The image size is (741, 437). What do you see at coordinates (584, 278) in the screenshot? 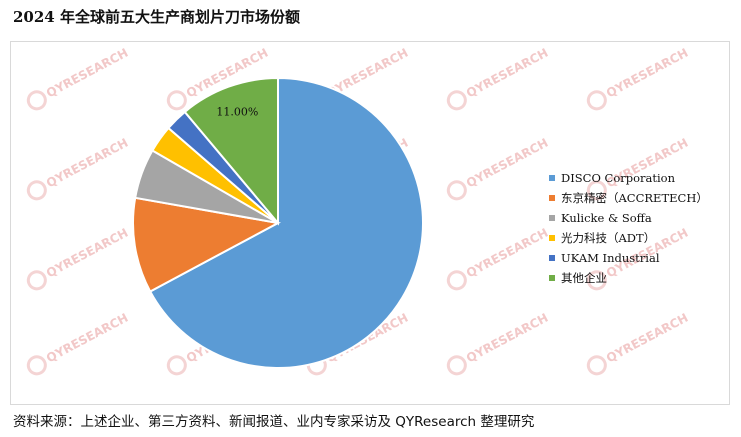
I see `legend-label: 其他企业` at bounding box center [584, 278].